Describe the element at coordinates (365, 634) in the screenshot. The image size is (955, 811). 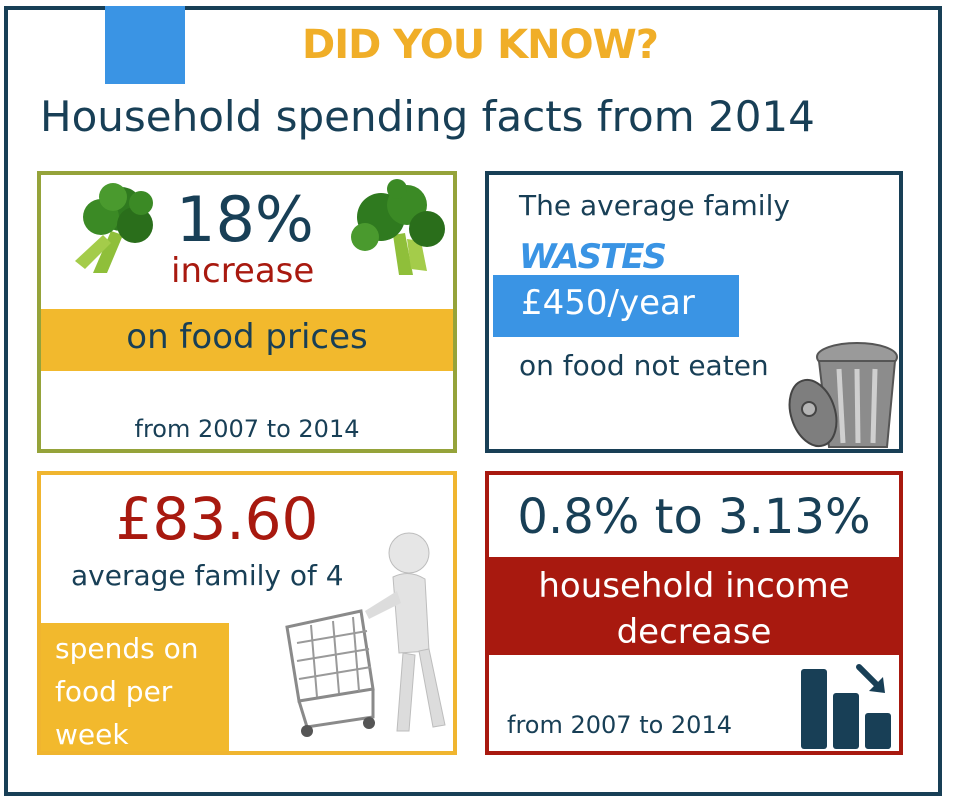
I see `shopping-cart-figure-icon` at that location.